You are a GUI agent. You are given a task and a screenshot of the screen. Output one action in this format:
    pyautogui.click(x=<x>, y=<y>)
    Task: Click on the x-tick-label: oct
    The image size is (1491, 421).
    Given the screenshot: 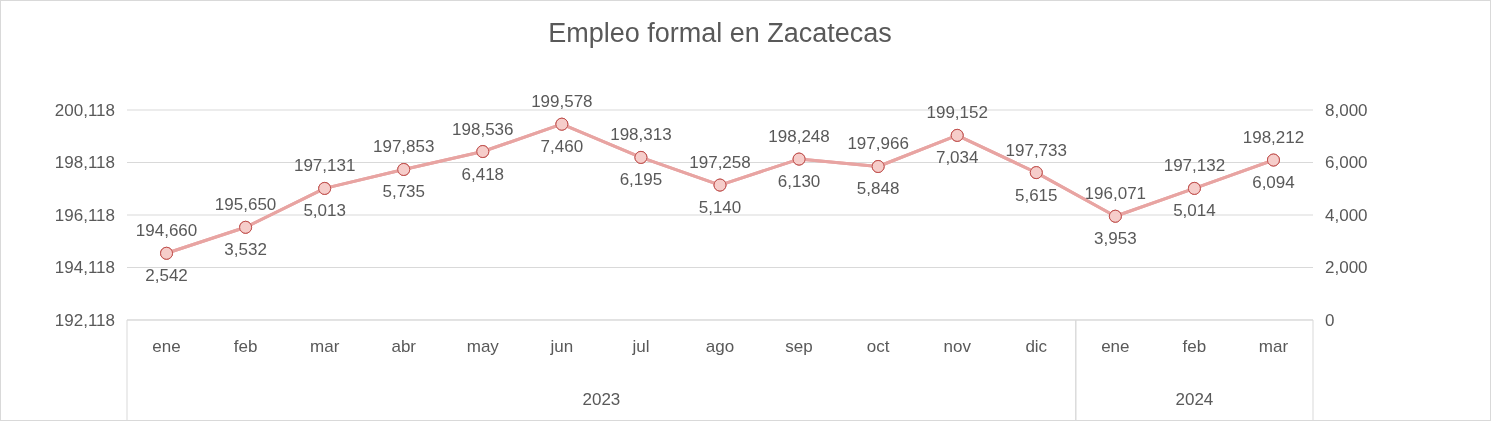 What is the action you would take?
    pyautogui.click(x=878, y=346)
    